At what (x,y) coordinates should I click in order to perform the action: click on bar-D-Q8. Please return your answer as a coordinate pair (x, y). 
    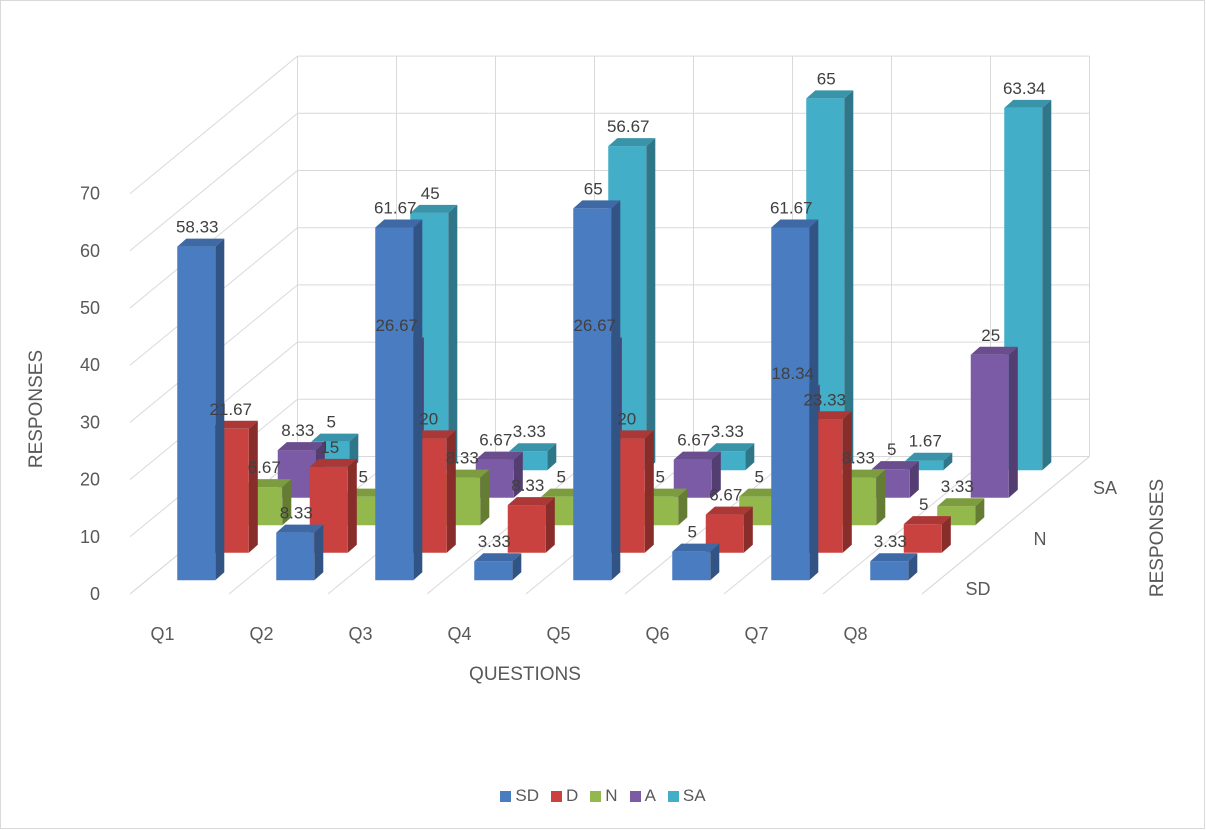
    Looking at the image, I should click on (927, 534).